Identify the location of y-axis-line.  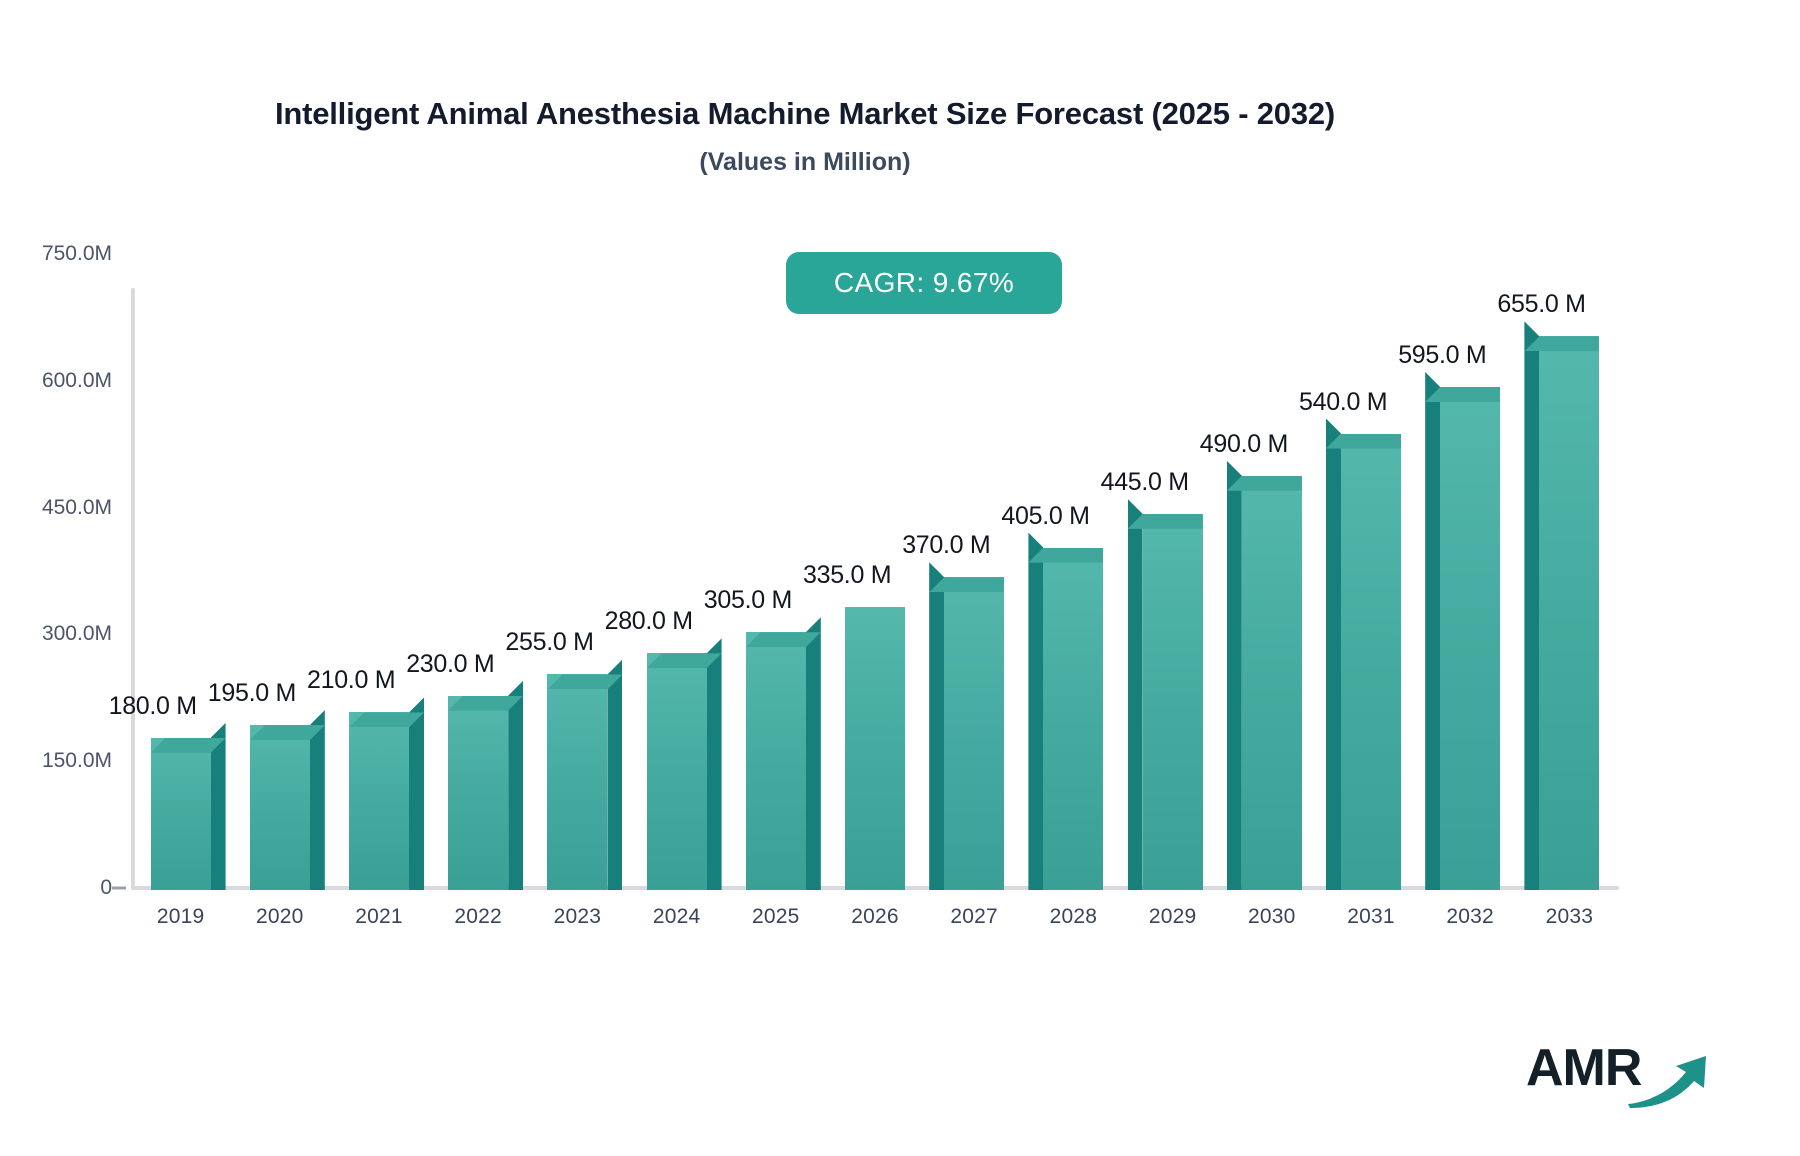
(133, 589).